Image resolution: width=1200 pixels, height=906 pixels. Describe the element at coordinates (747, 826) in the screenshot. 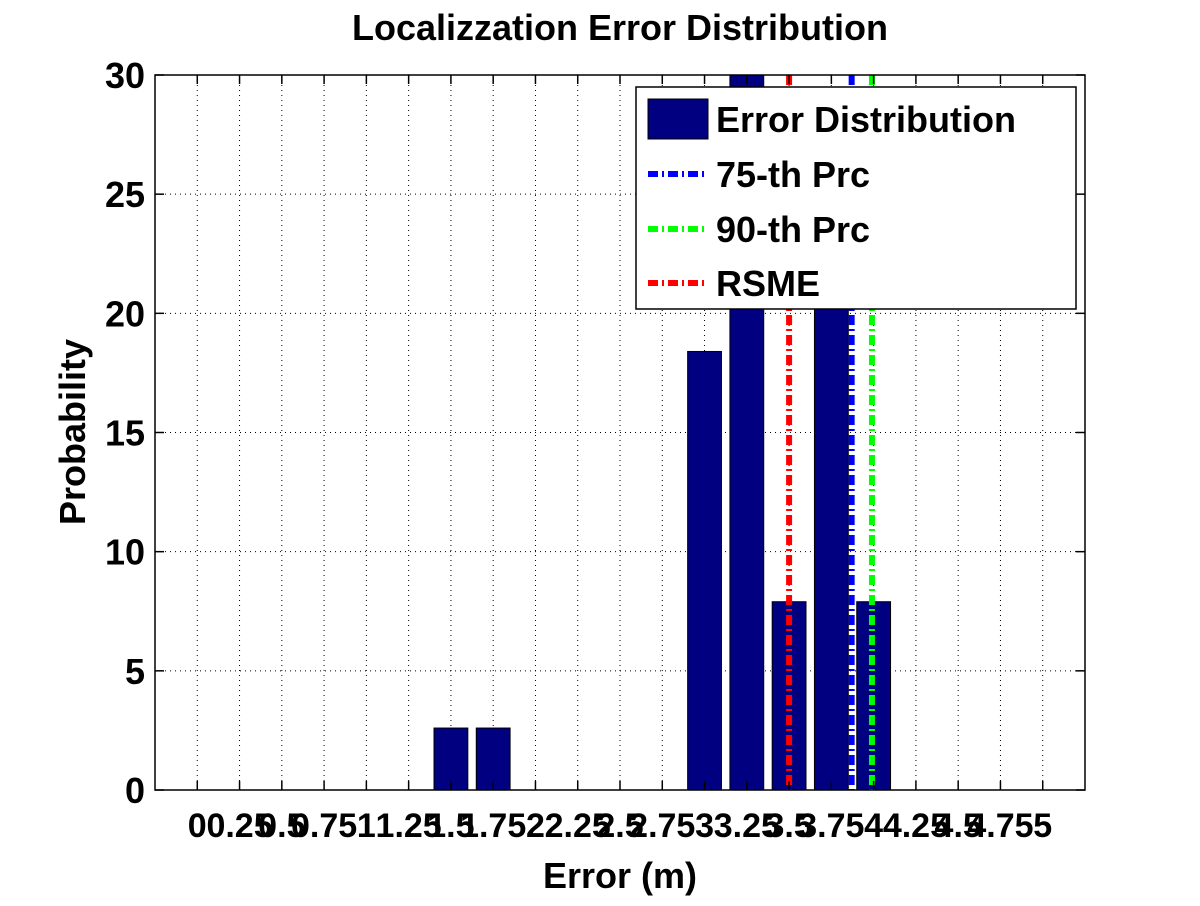

I see `x-tick-label-13: 3.25` at that location.